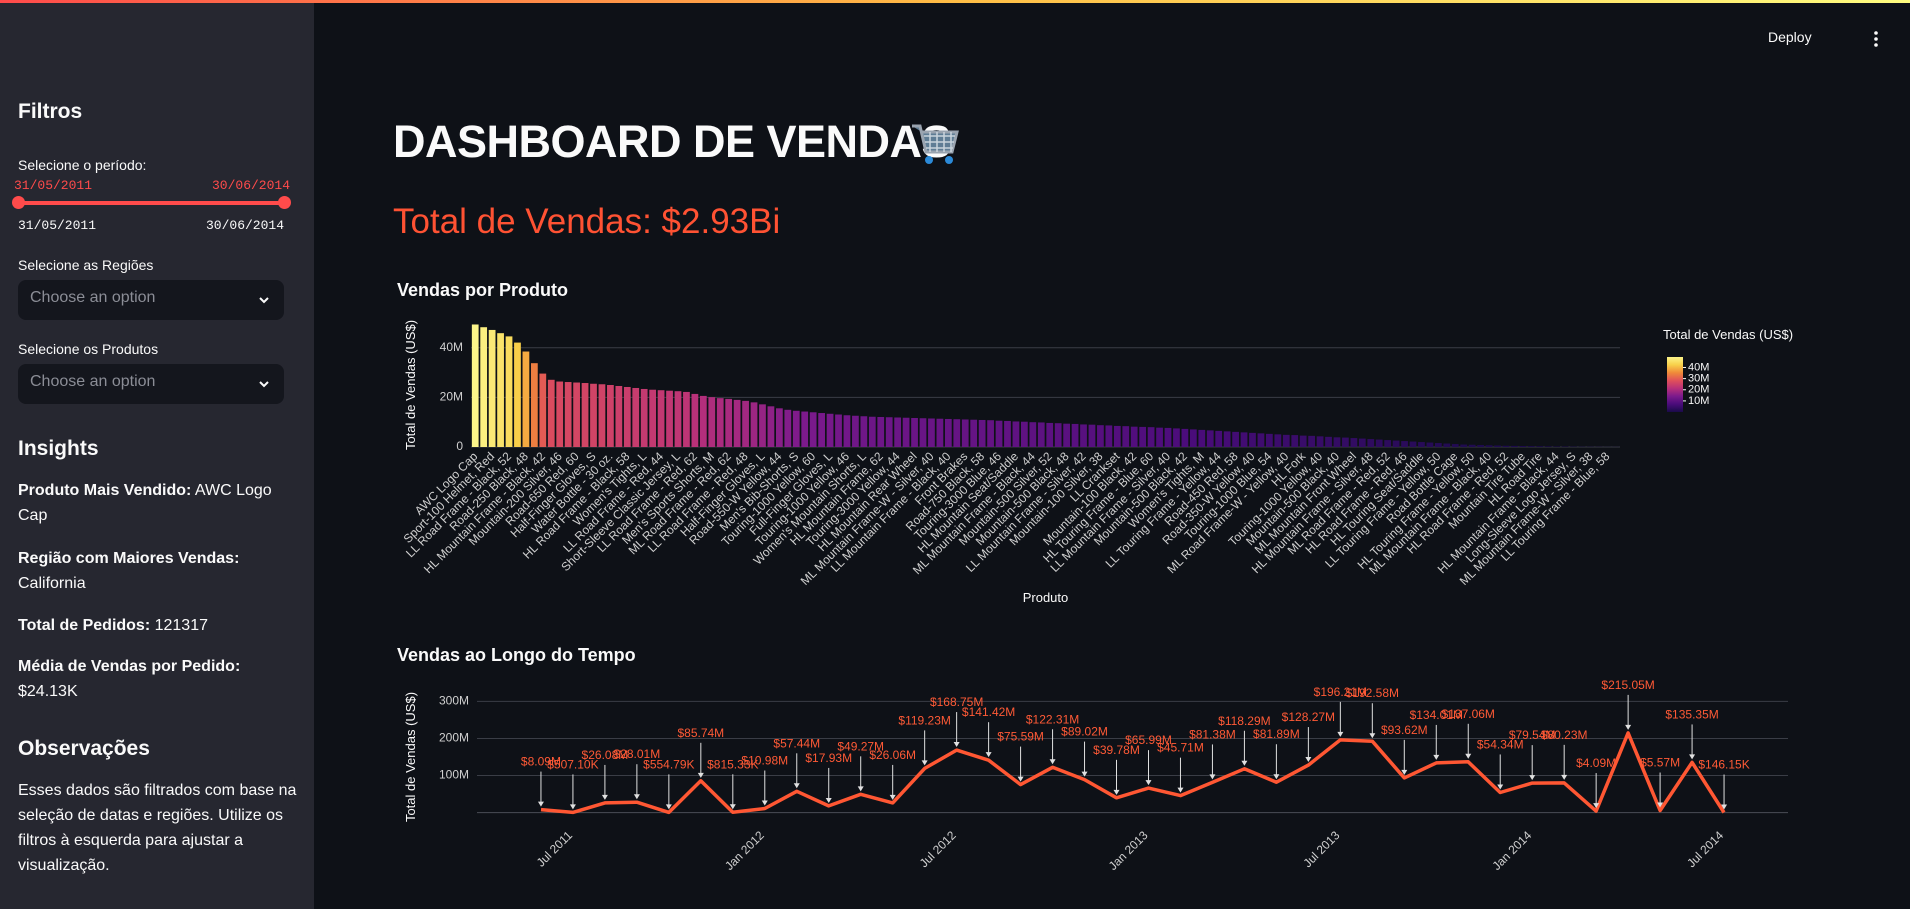  I want to click on x-axis-title: Produto, so click(1046, 597).